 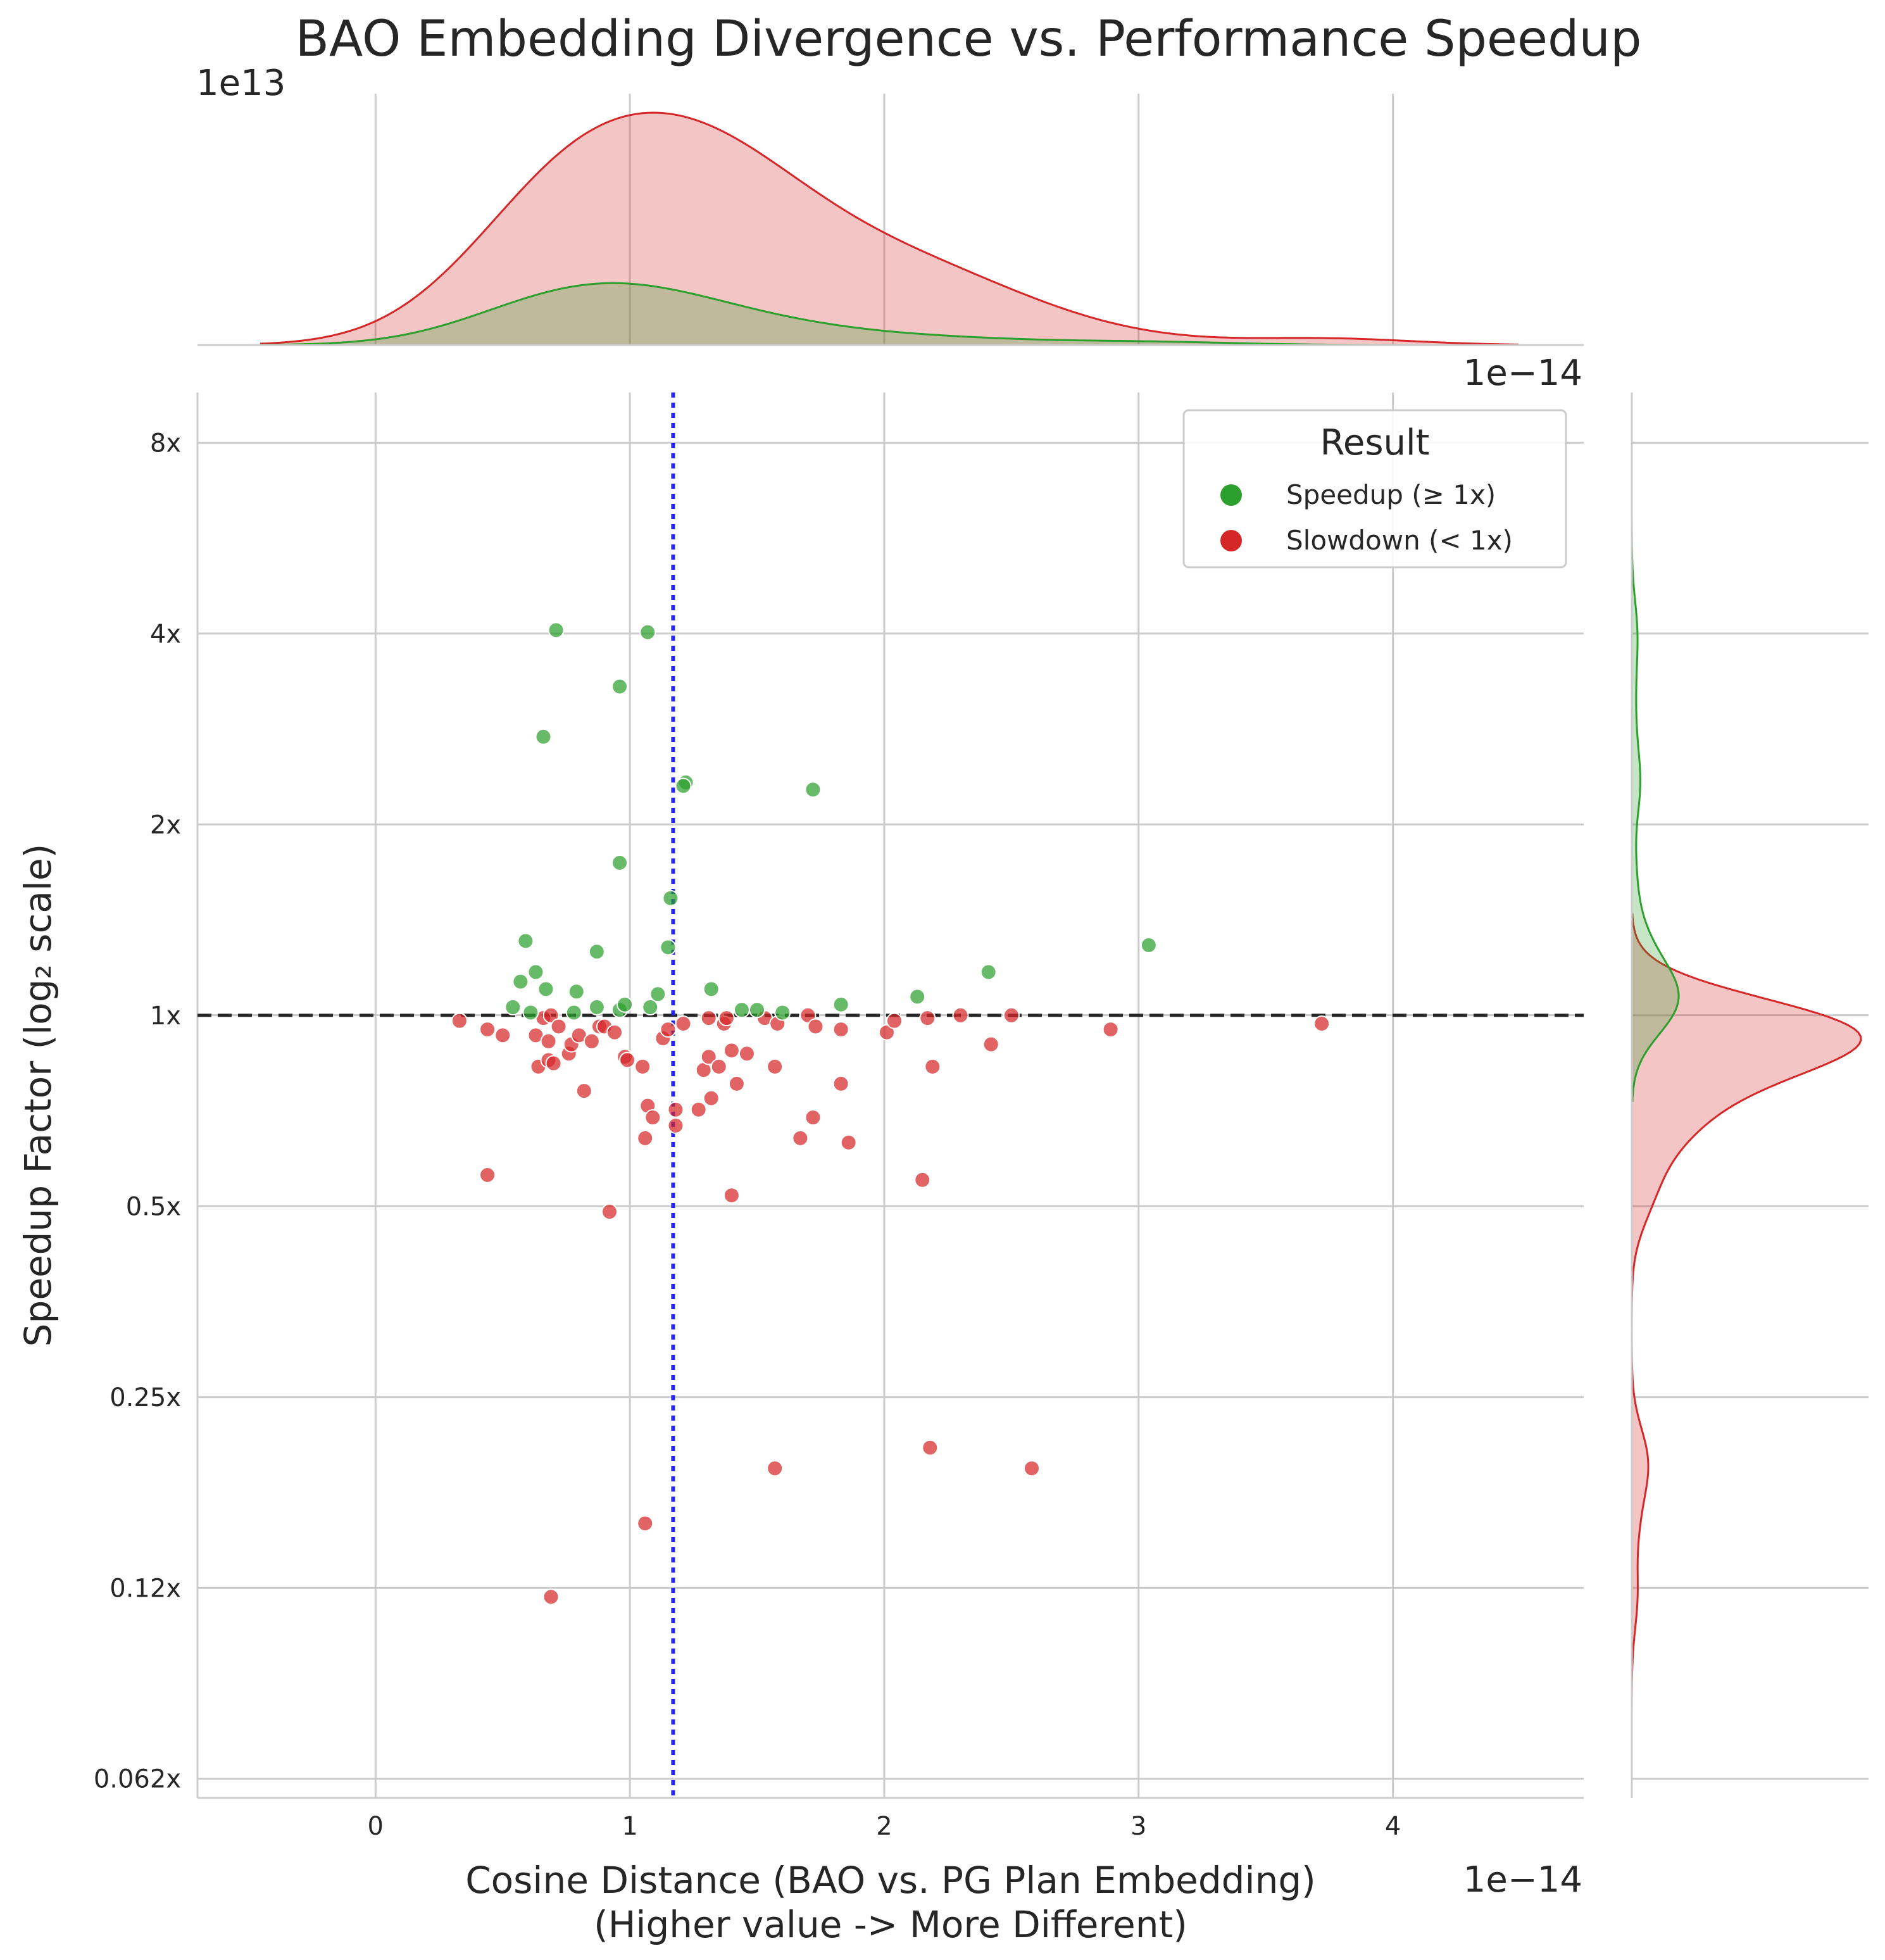 What do you see at coordinates (240, 84) in the screenshot?
I see `top-marginal-offset-label: 1e13` at bounding box center [240, 84].